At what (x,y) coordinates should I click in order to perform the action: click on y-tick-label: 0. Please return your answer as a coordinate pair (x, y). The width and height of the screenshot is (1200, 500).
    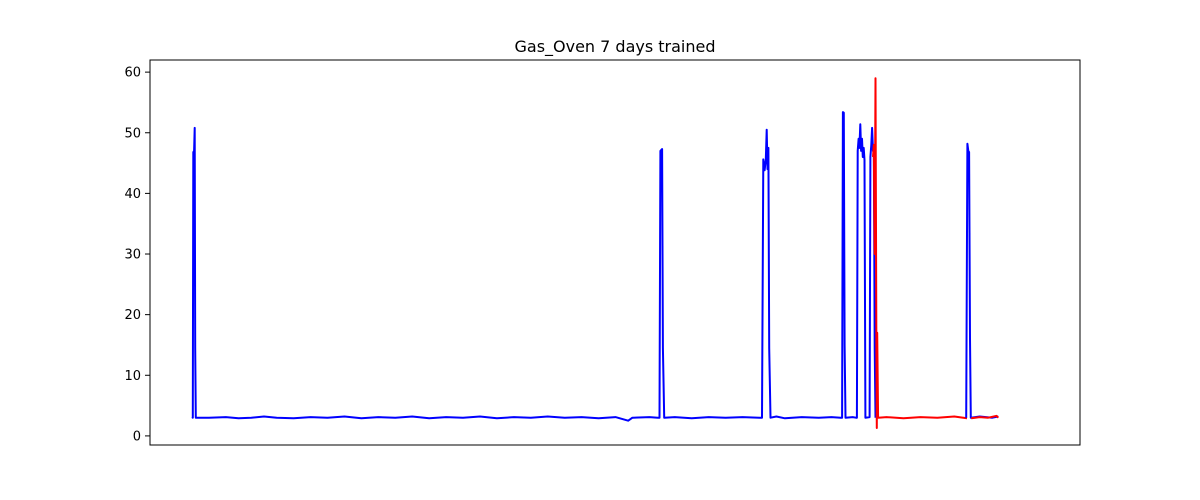
    Looking at the image, I should click on (137, 436).